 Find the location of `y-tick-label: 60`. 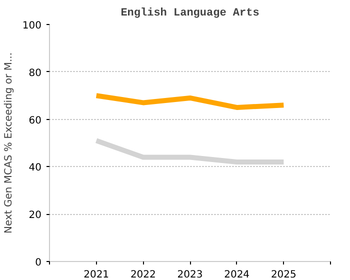

y-tick-label: 60 is located at coordinates (35, 120).